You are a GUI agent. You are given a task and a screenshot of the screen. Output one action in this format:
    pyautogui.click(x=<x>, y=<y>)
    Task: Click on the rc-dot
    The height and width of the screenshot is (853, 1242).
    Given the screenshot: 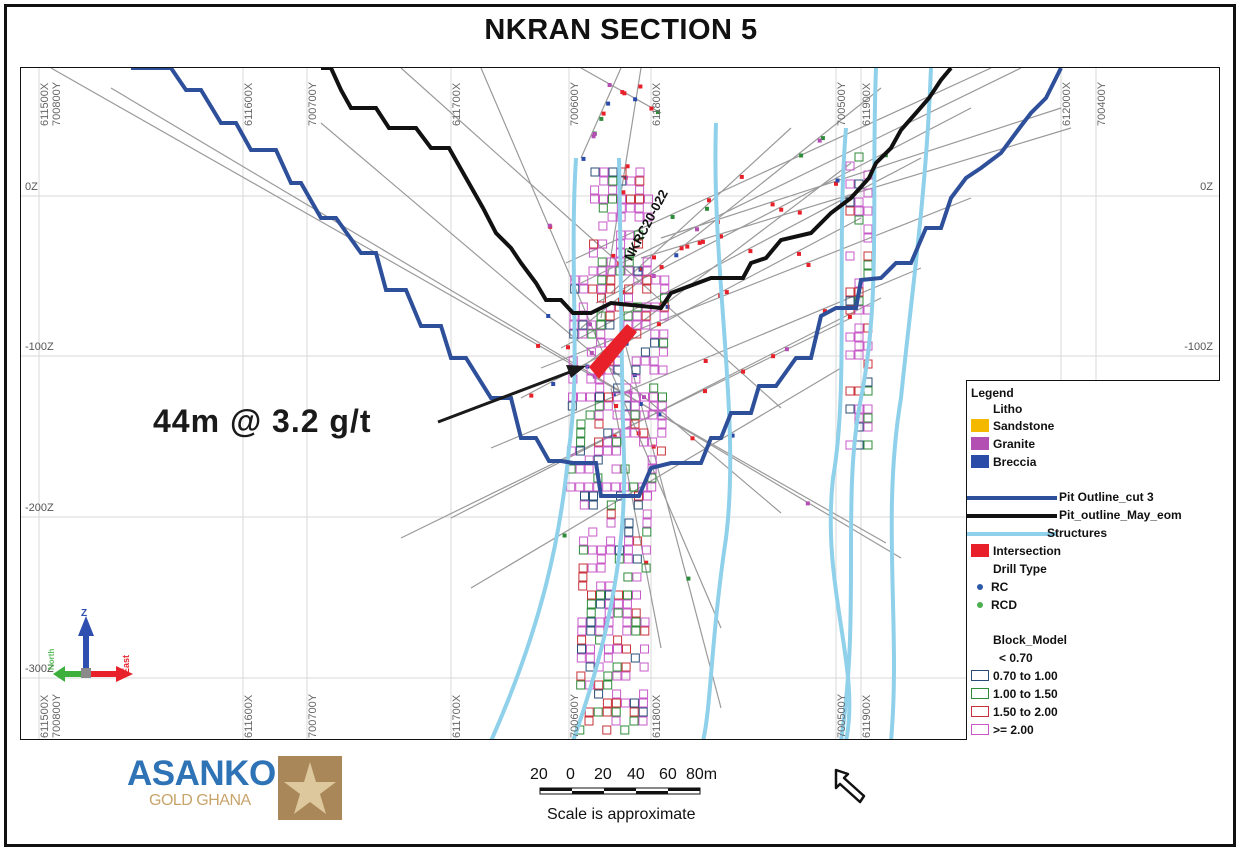 What is the action you would take?
    pyautogui.click(x=980, y=587)
    